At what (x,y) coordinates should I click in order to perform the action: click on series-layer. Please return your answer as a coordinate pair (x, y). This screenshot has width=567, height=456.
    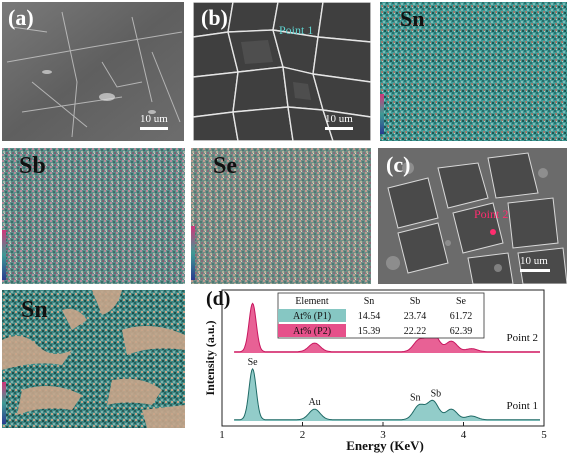
    Looking at the image, I should click on (387, 361).